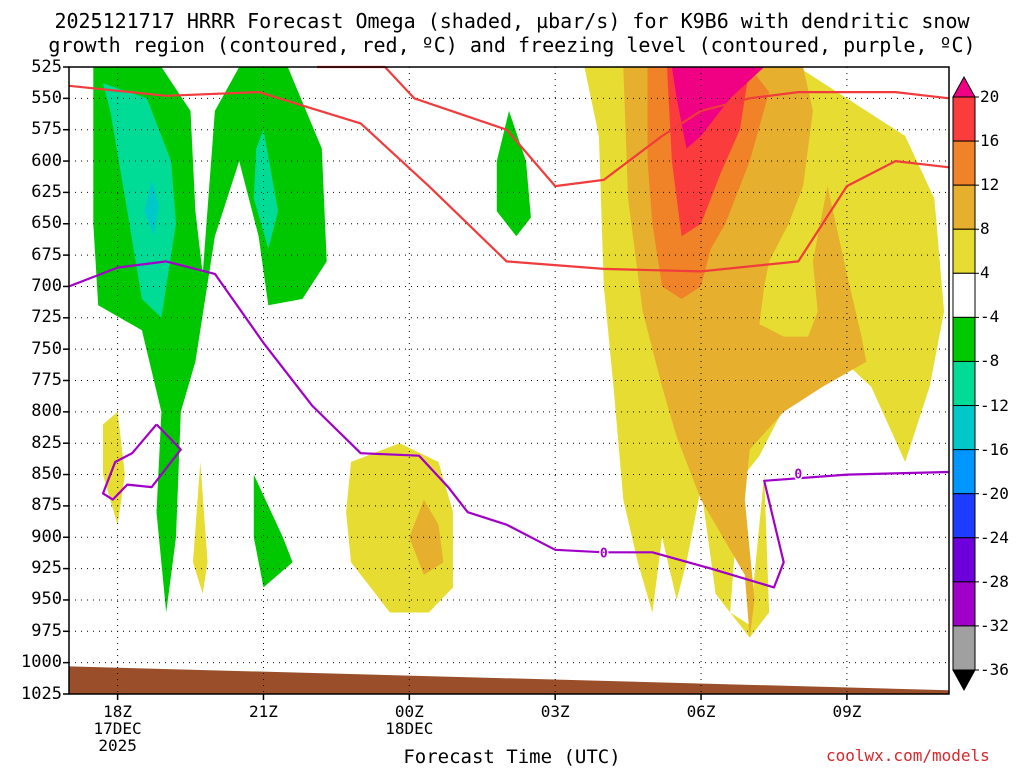 Image resolution: width=1024 pixels, height=768 pixels. Describe the element at coordinates (46, 66) in the screenshot. I see `y-tick-label: 525` at that location.